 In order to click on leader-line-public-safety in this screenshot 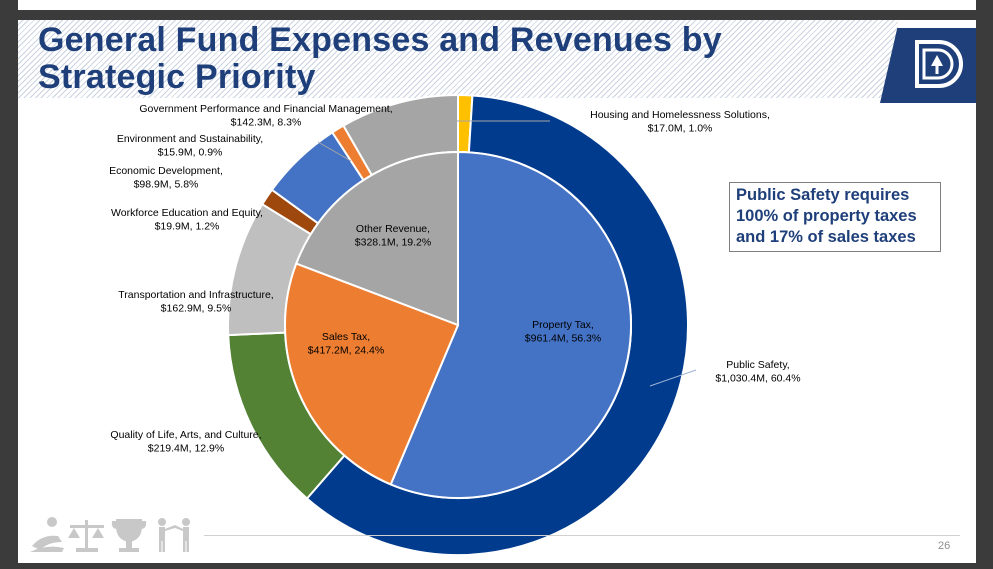, I will do `click(673, 378)`.